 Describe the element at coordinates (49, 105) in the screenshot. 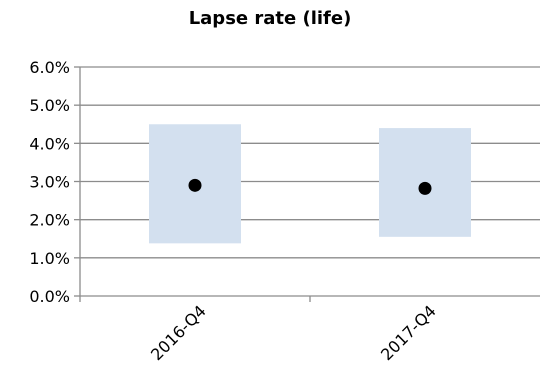

I see `y-tick-label: 5.0%` at that location.